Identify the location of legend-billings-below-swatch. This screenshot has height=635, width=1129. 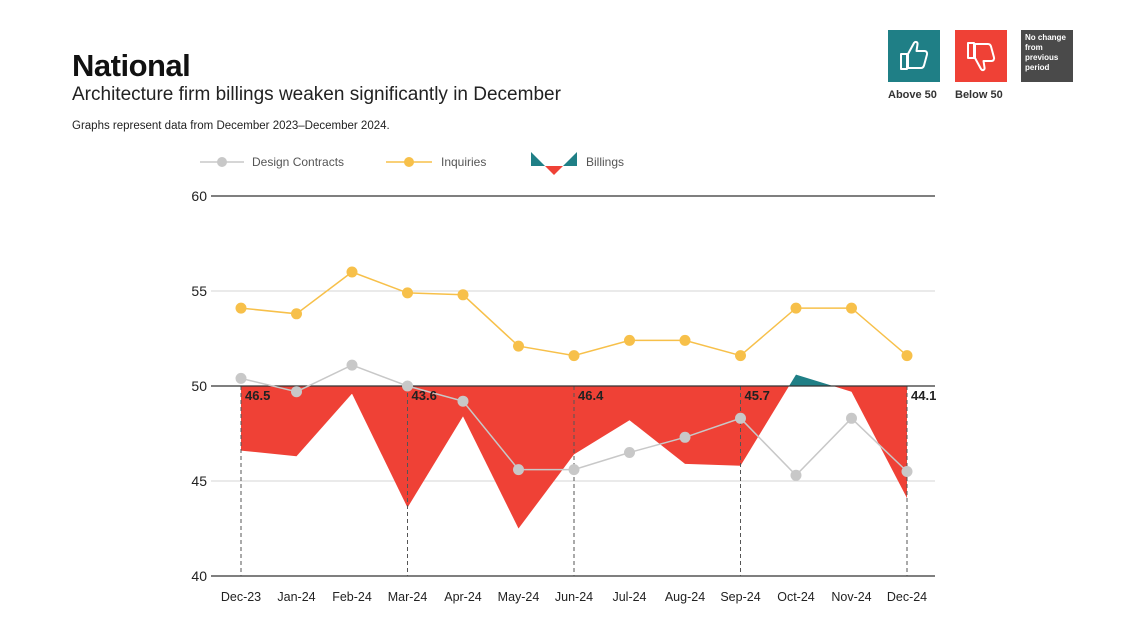
(554, 170).